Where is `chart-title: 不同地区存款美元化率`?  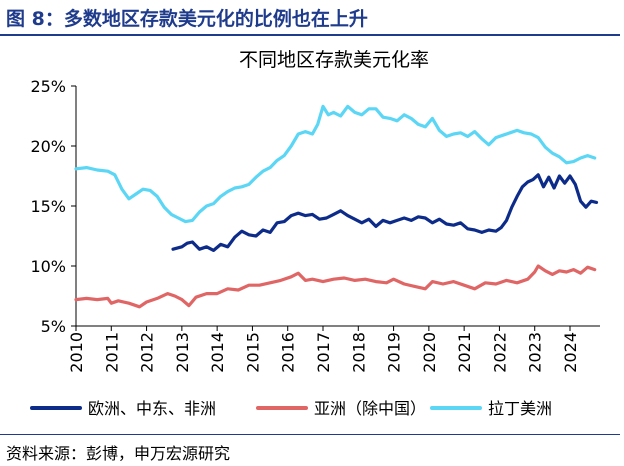
chart-title: 不同地区存款美元化率 is located at coordinates (334, 60).